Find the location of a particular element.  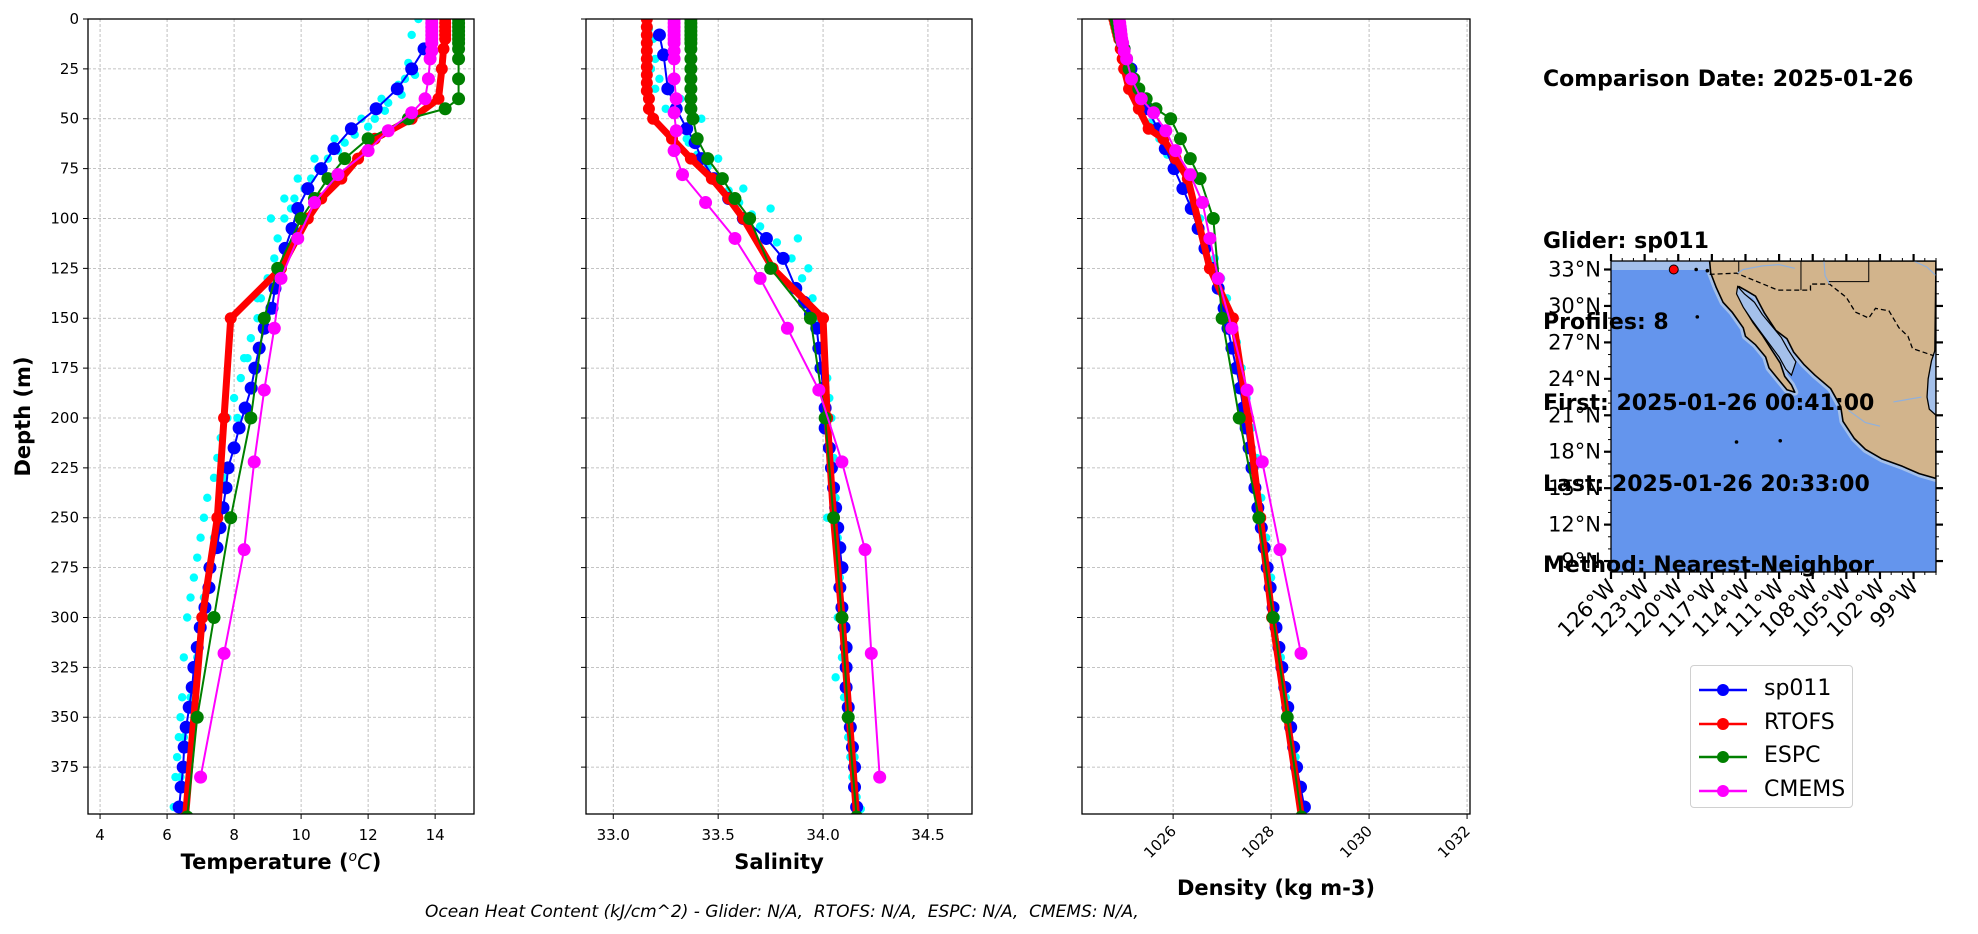

legend-label-rtofs: RTOFS is located at coordinates (1799, 722).